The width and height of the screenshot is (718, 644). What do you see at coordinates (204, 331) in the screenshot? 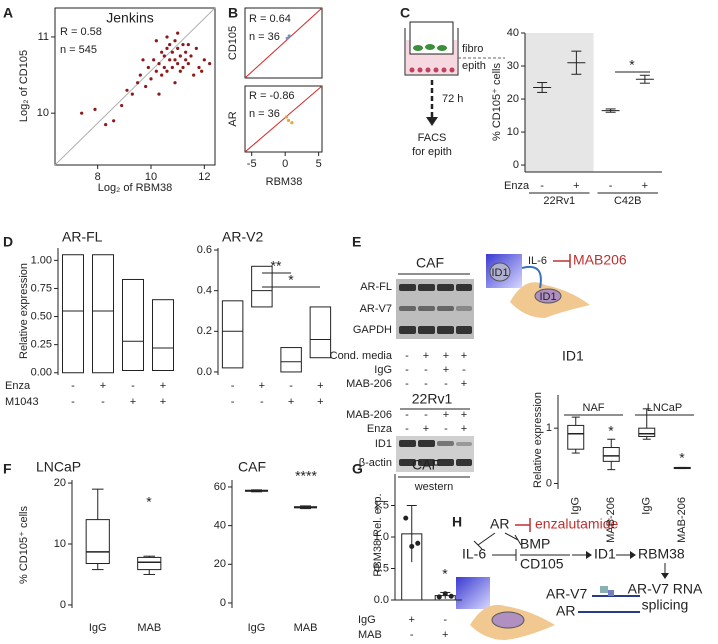
I see `y-tick-label: 0.2` at bounding box center [204, 331].